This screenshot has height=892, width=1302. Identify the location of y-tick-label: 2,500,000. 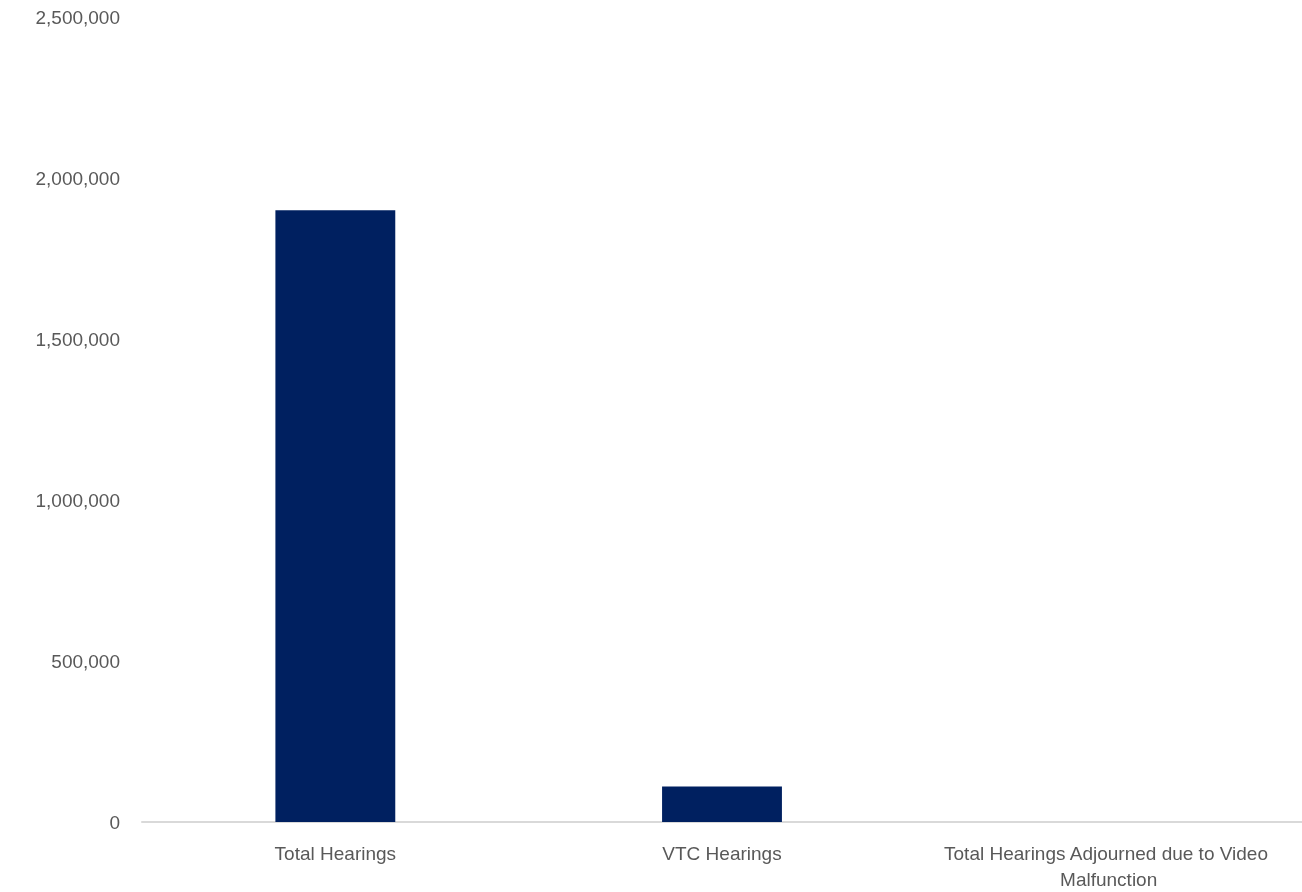
(77, 17).